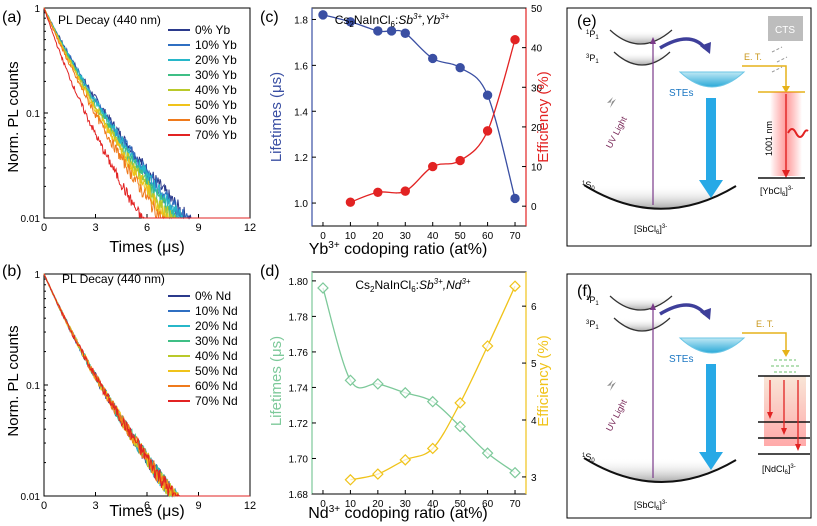 The width and height of the screenshot is (817, 526). Describe the element at coordinates (776, 192) in the screenshot. I see `yb-complex-label: [YbCl6]3-` at that location.